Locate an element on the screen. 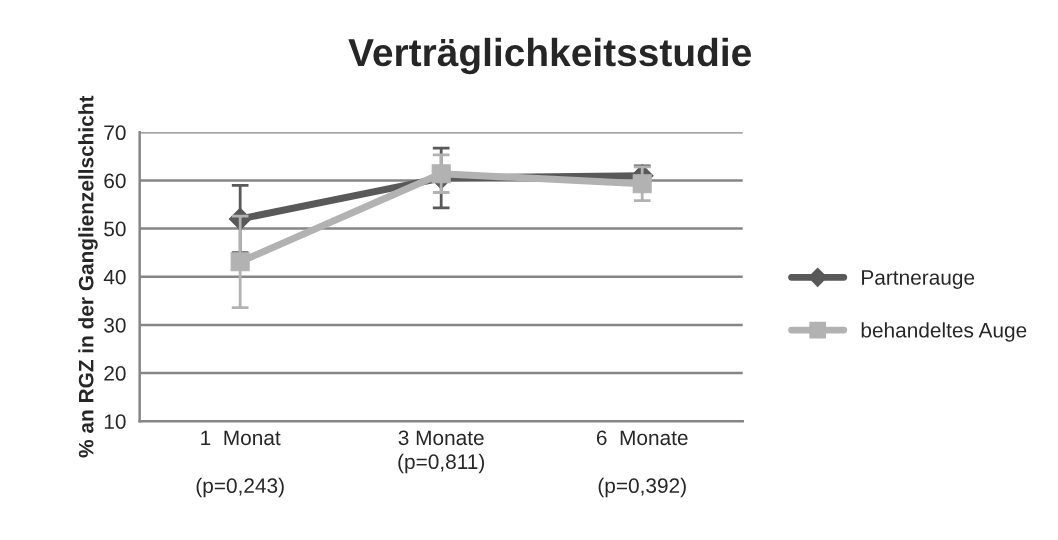 Image resolution: width=1058 pixels, height=540 pixels. y-tick-label: 60 is located at coordinates (115, 181).